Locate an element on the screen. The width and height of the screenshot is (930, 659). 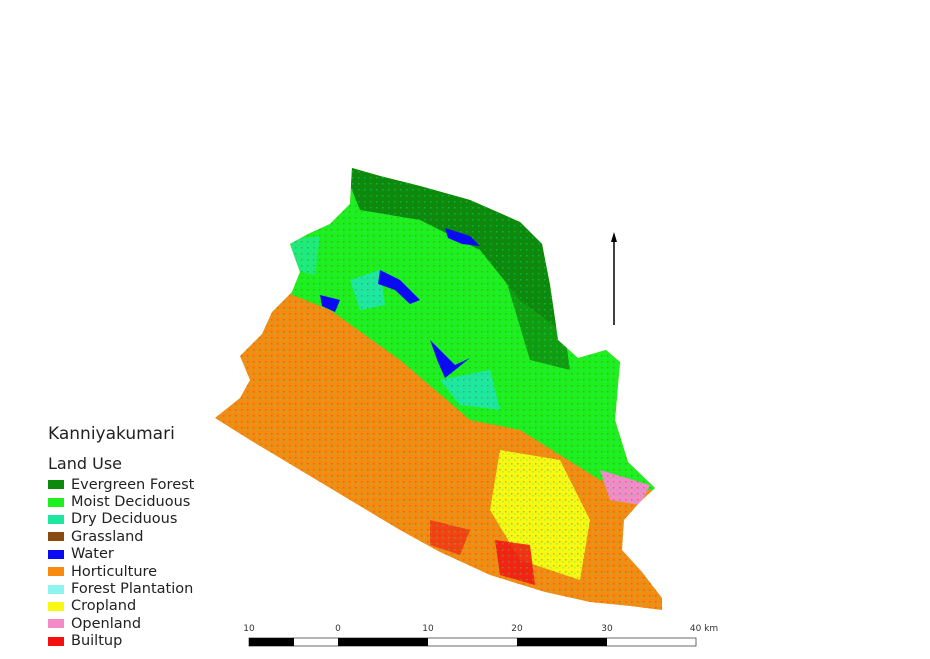
legend-label: Forest Plantation is located at coordinates (132, 589).